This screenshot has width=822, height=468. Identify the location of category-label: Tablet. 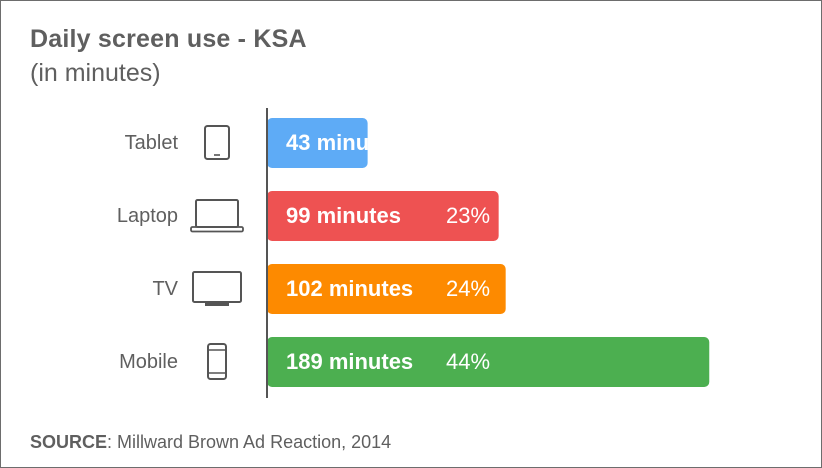
(152, 143).